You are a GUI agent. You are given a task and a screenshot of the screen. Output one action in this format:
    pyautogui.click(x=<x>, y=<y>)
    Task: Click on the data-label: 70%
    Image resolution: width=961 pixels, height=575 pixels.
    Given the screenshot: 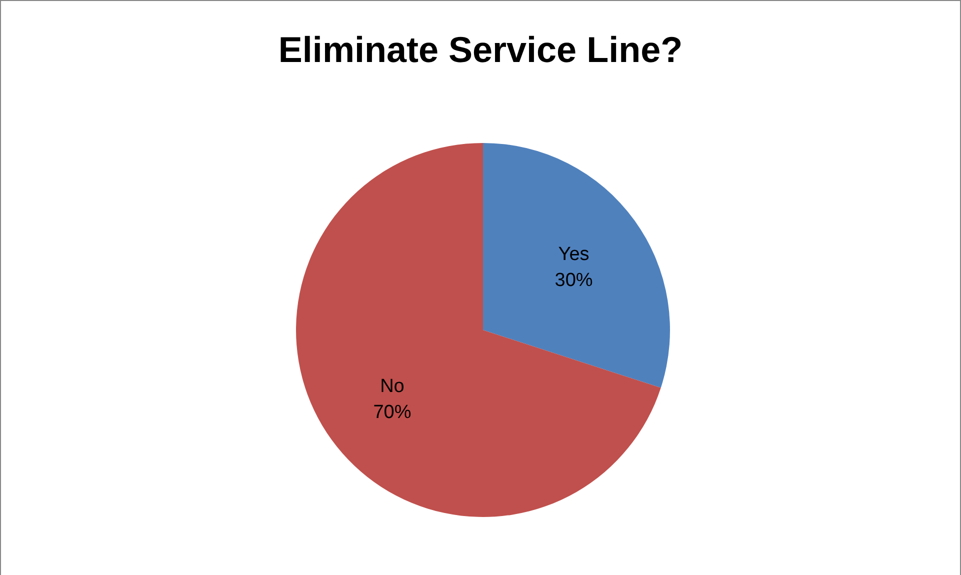 What is the action you would take?
    pyautogui.click(x=392, y=412)
    